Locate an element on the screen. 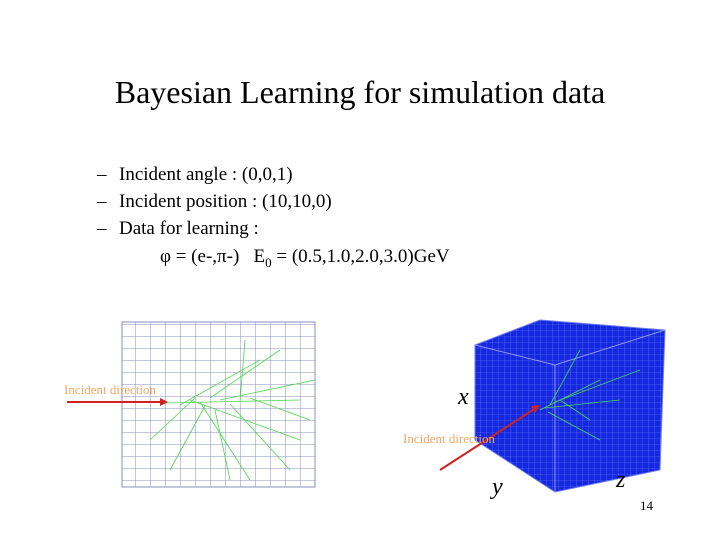  bullet: – Data for learning : is located at coordinates (178, 228).